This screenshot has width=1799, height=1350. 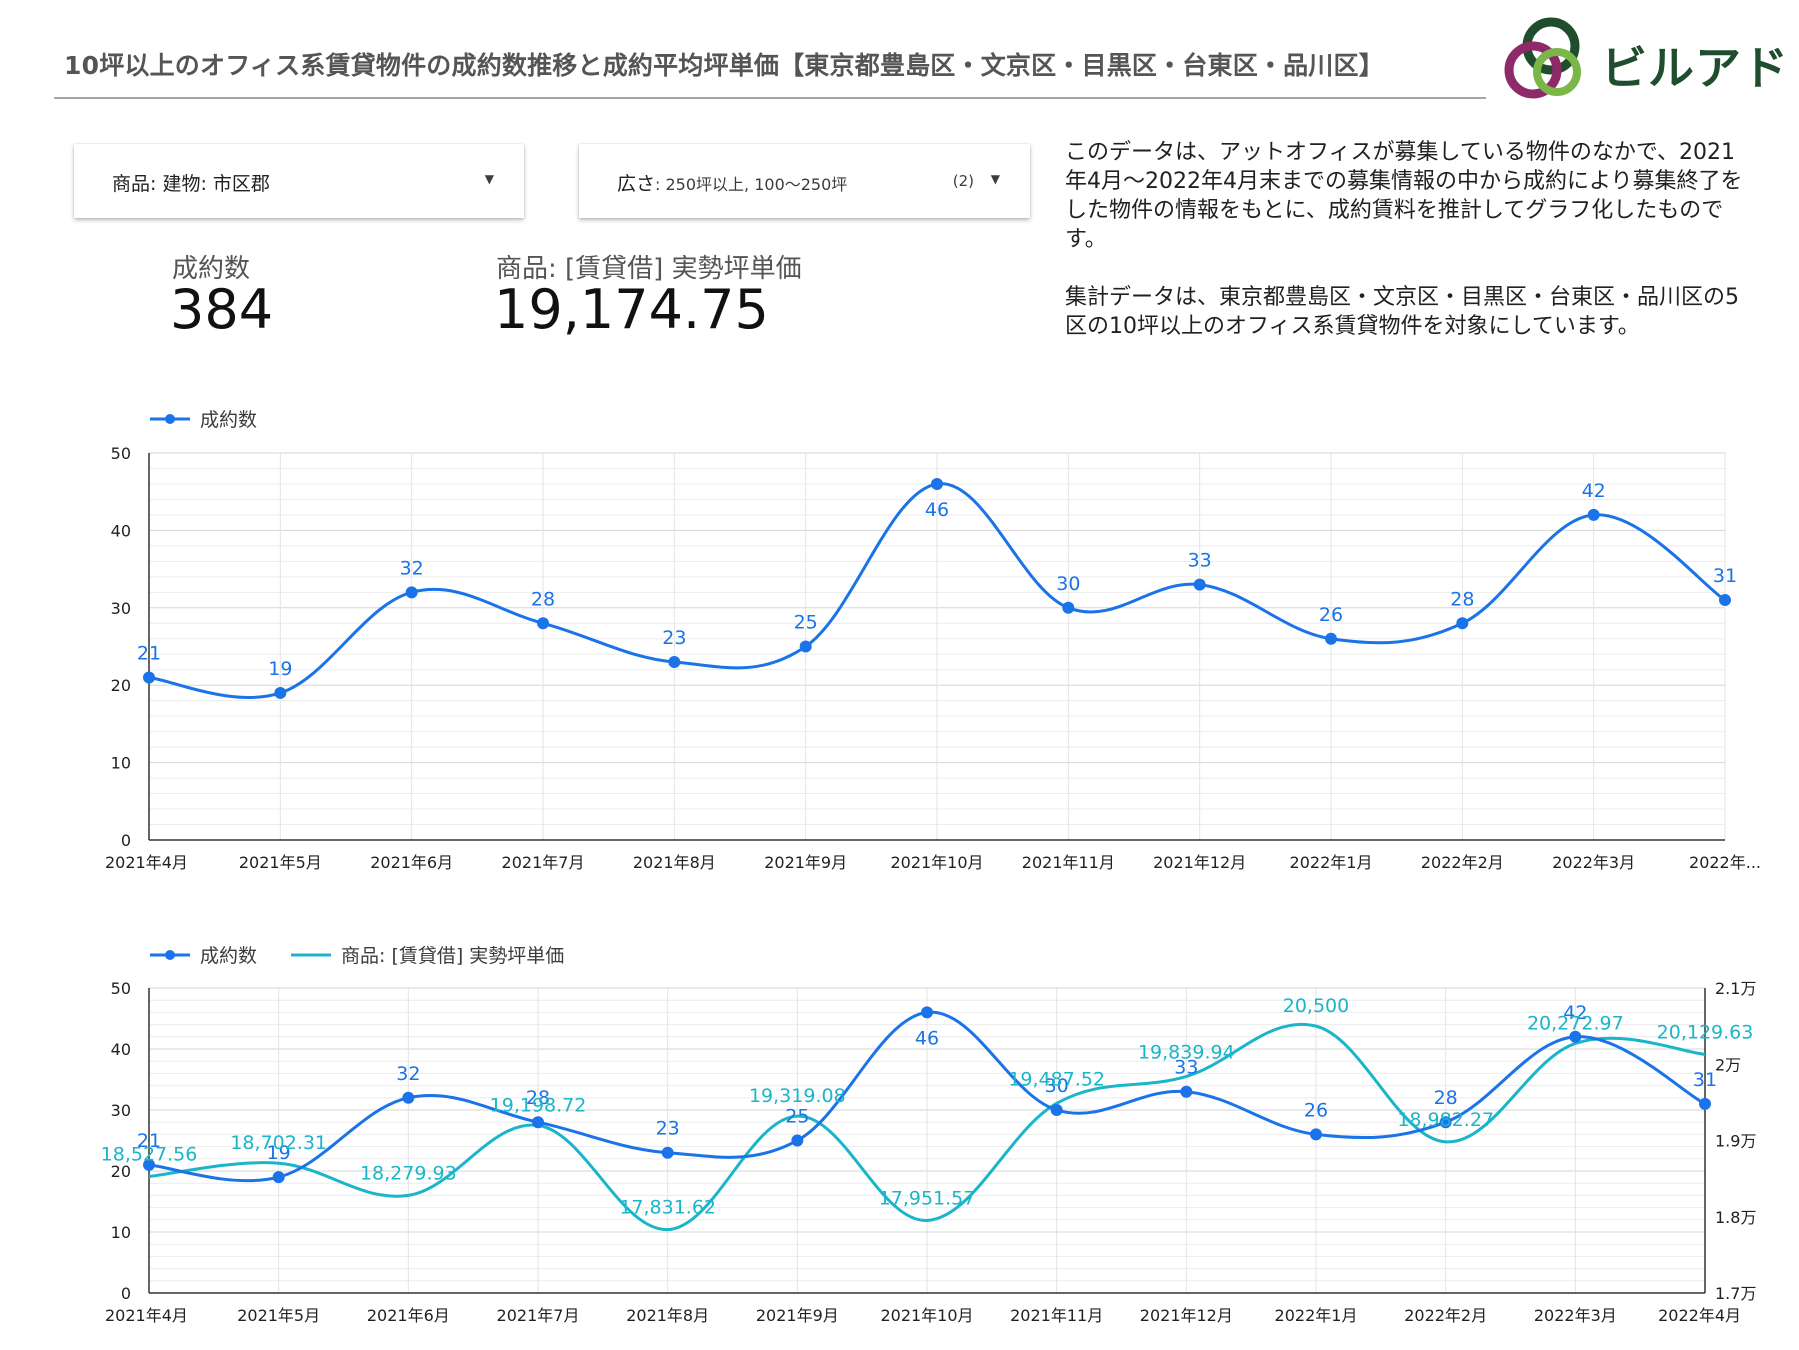 I want to click on kpi-contracts-value: 384, so click(x=222, y=309).